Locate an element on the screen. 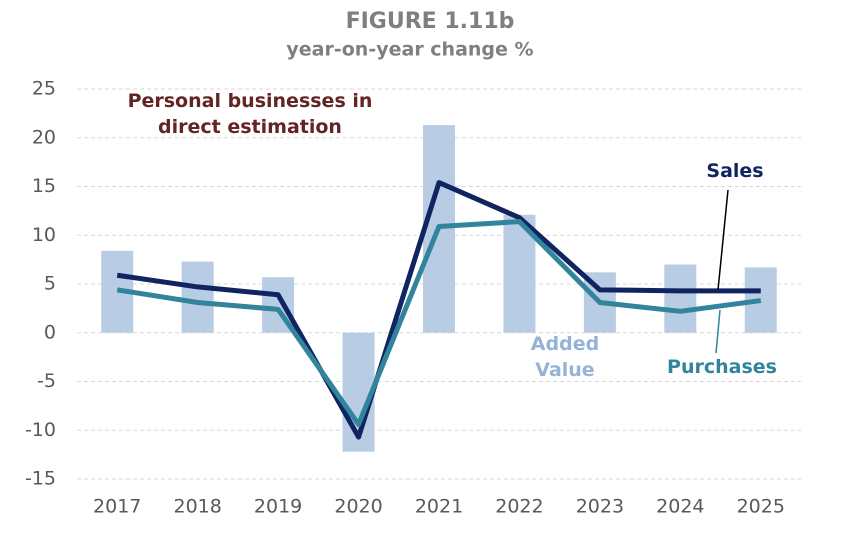 The width and height of the screenshot is (851, 555). y-tick-label: 15 is located at coordinates (44, 186).